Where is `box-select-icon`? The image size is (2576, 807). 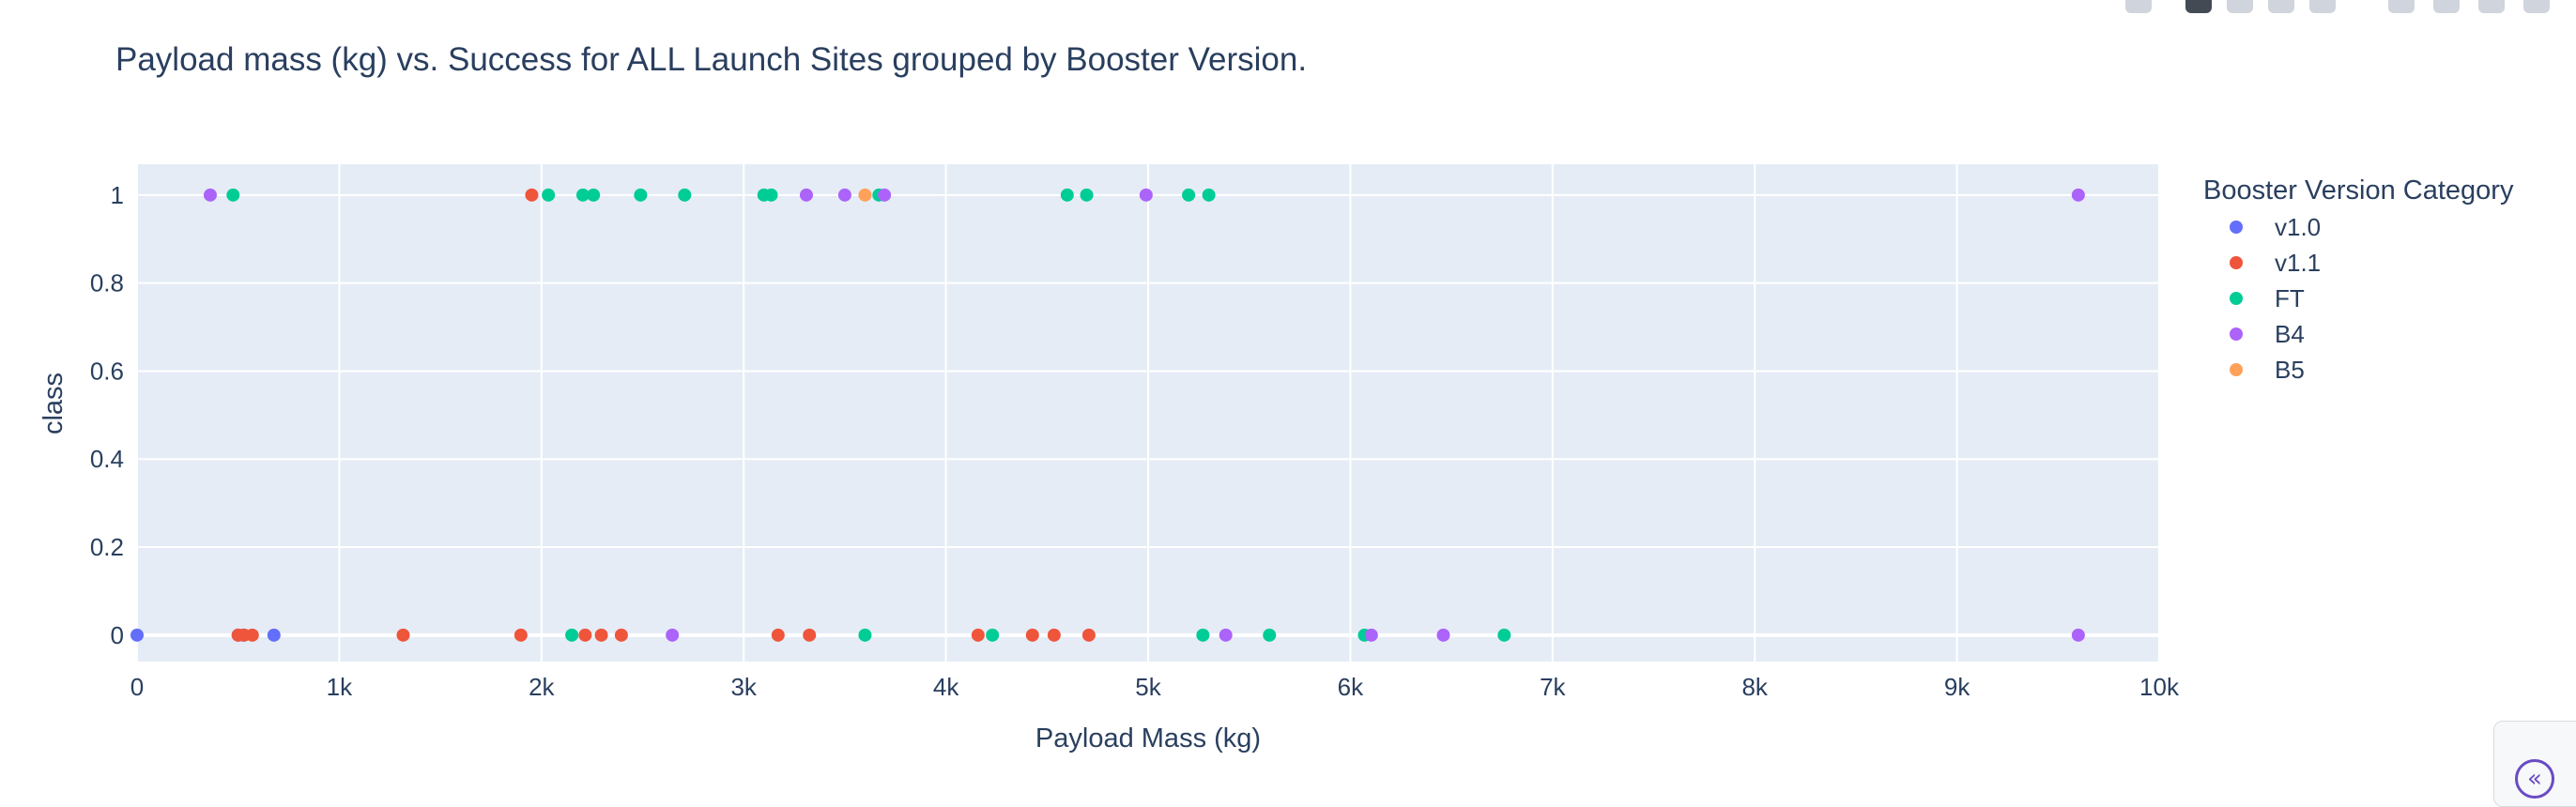
box-select-icon is located at coordinates (2281, 6).